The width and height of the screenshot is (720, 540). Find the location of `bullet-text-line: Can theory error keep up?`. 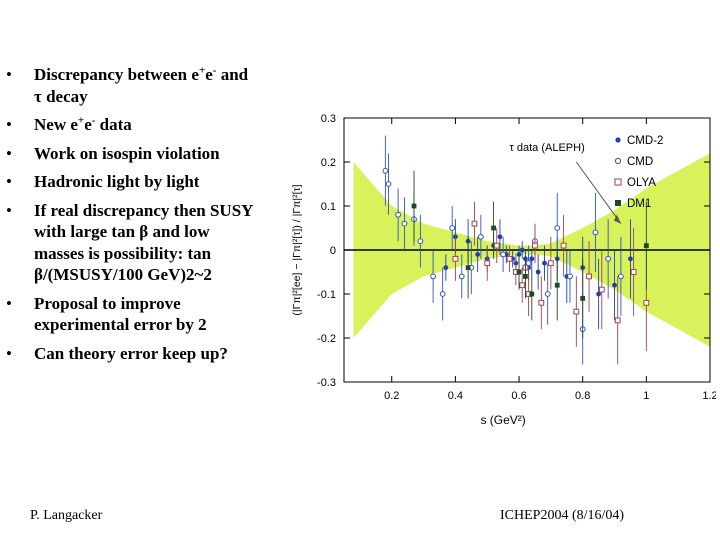

bullet-text-line: Can theory error keep up? is located at coordinates (131, 353).